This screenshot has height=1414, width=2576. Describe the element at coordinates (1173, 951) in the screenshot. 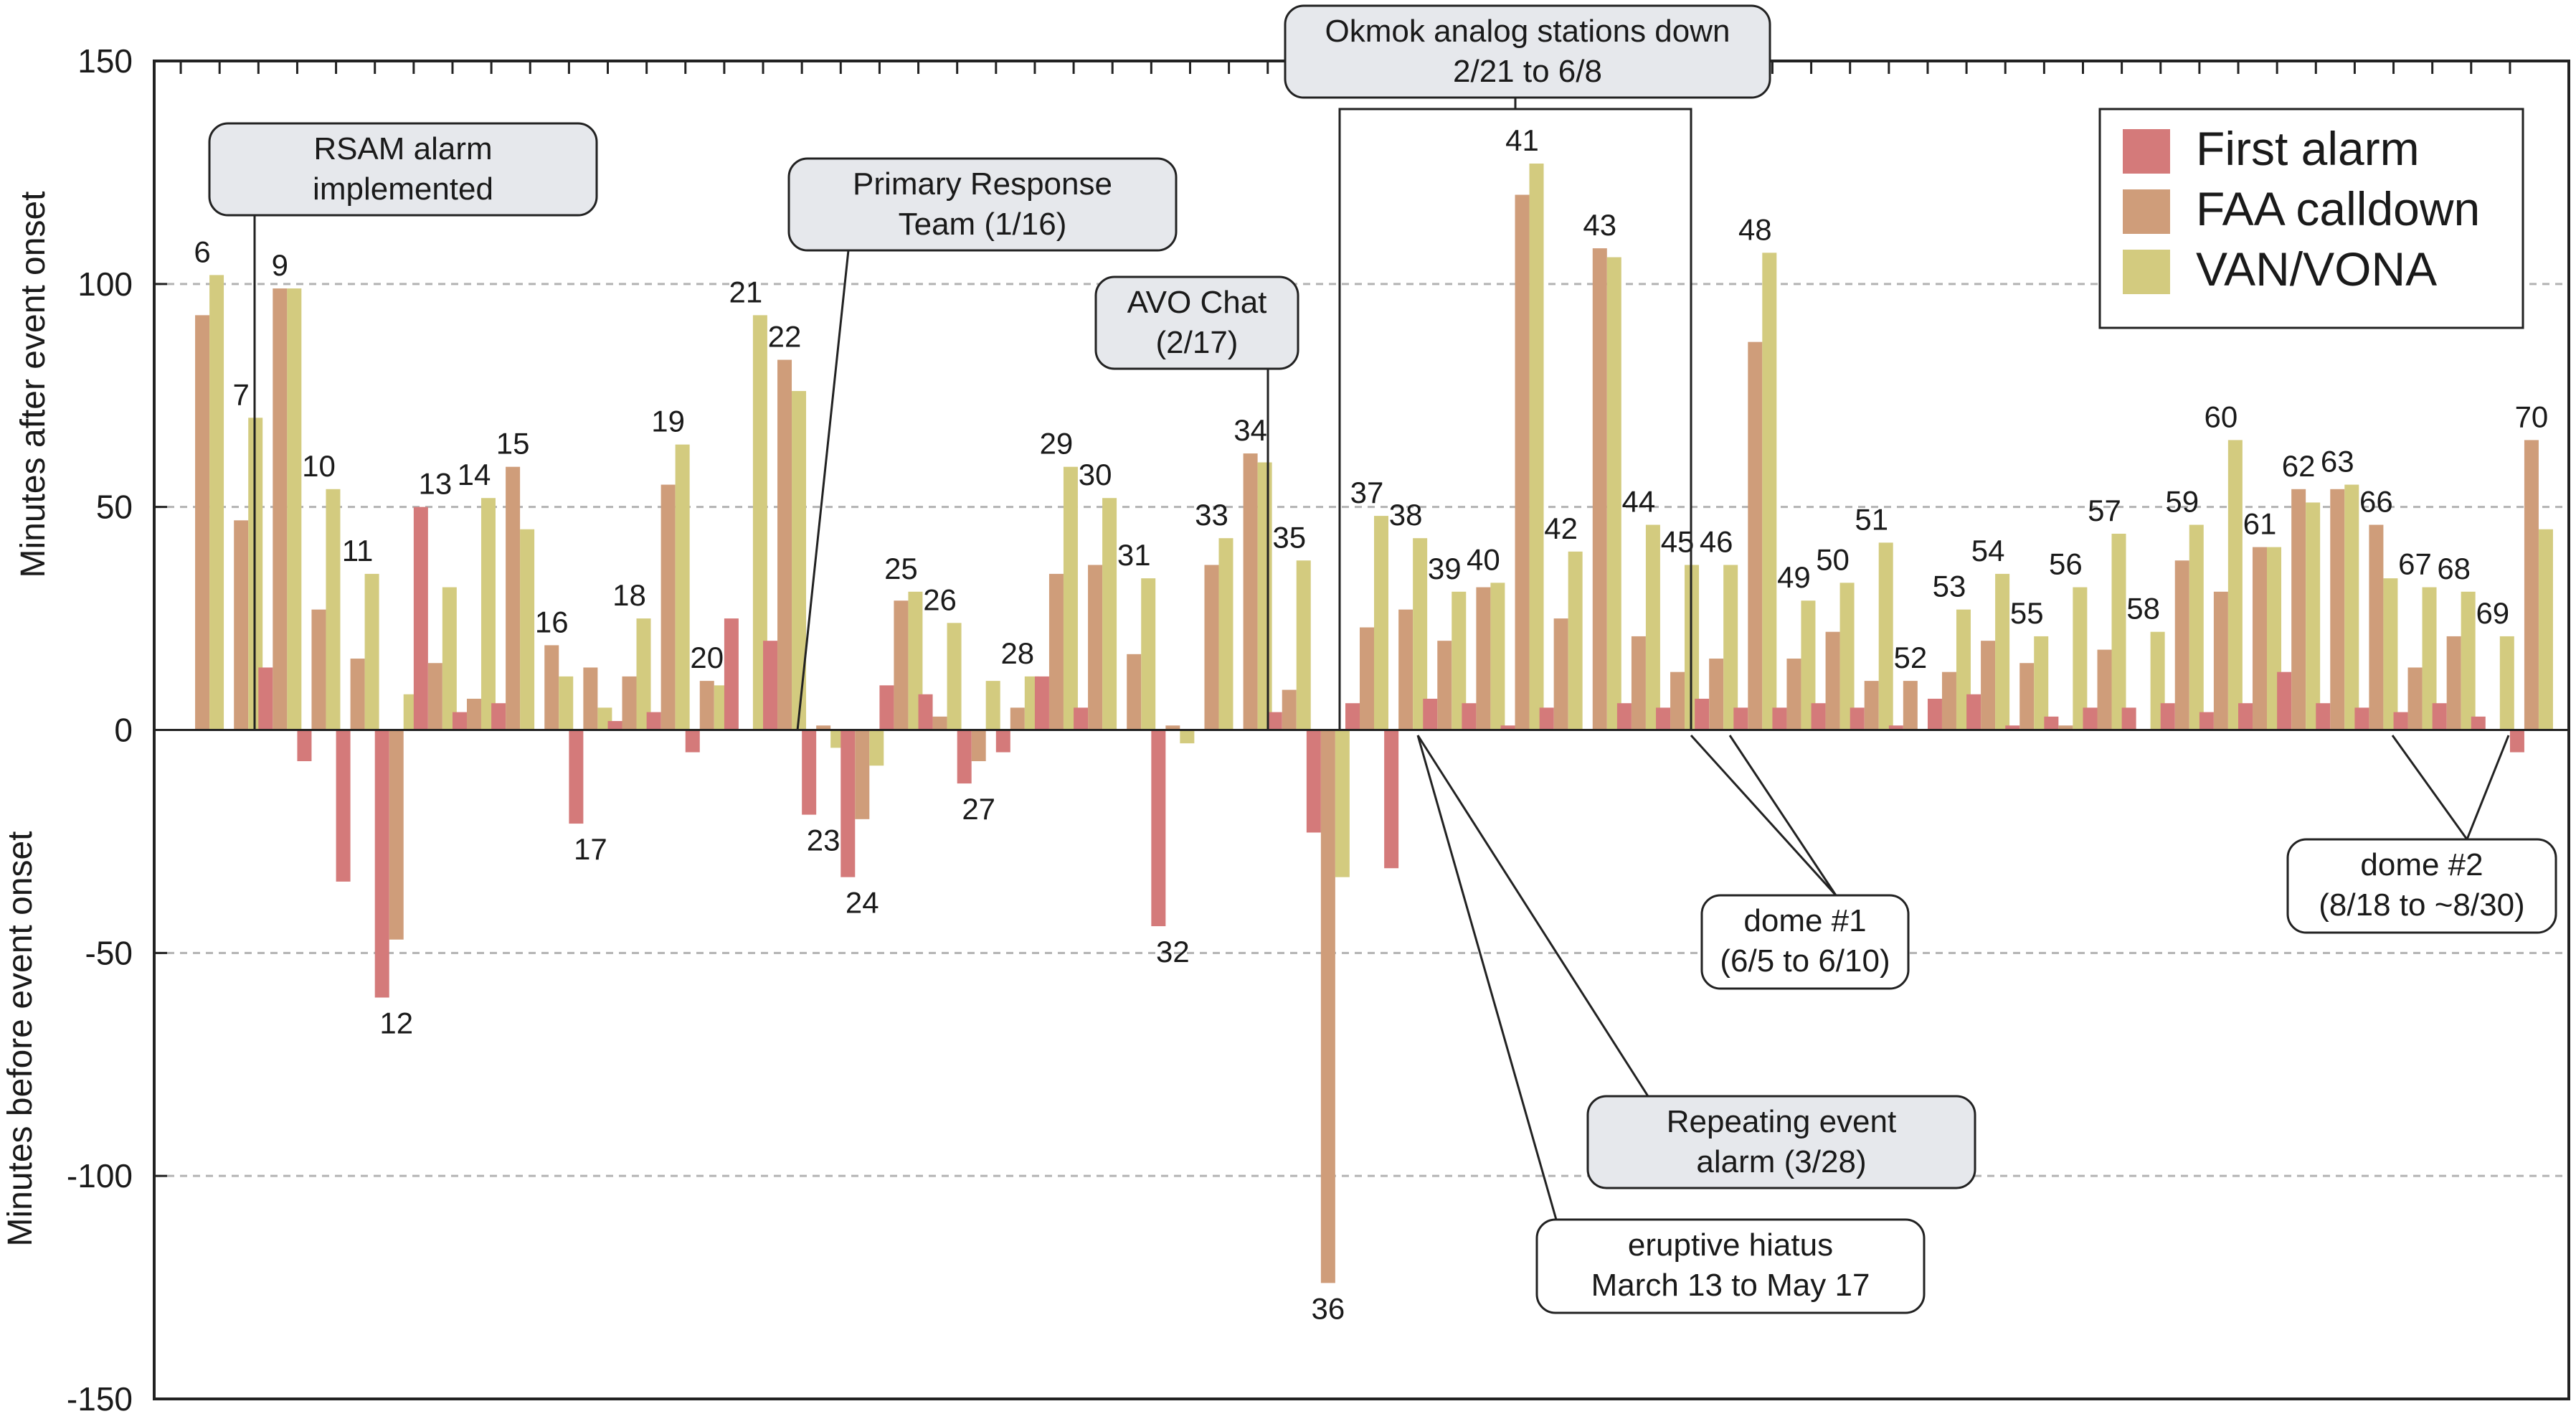

I see `event-label: 32` at that location.